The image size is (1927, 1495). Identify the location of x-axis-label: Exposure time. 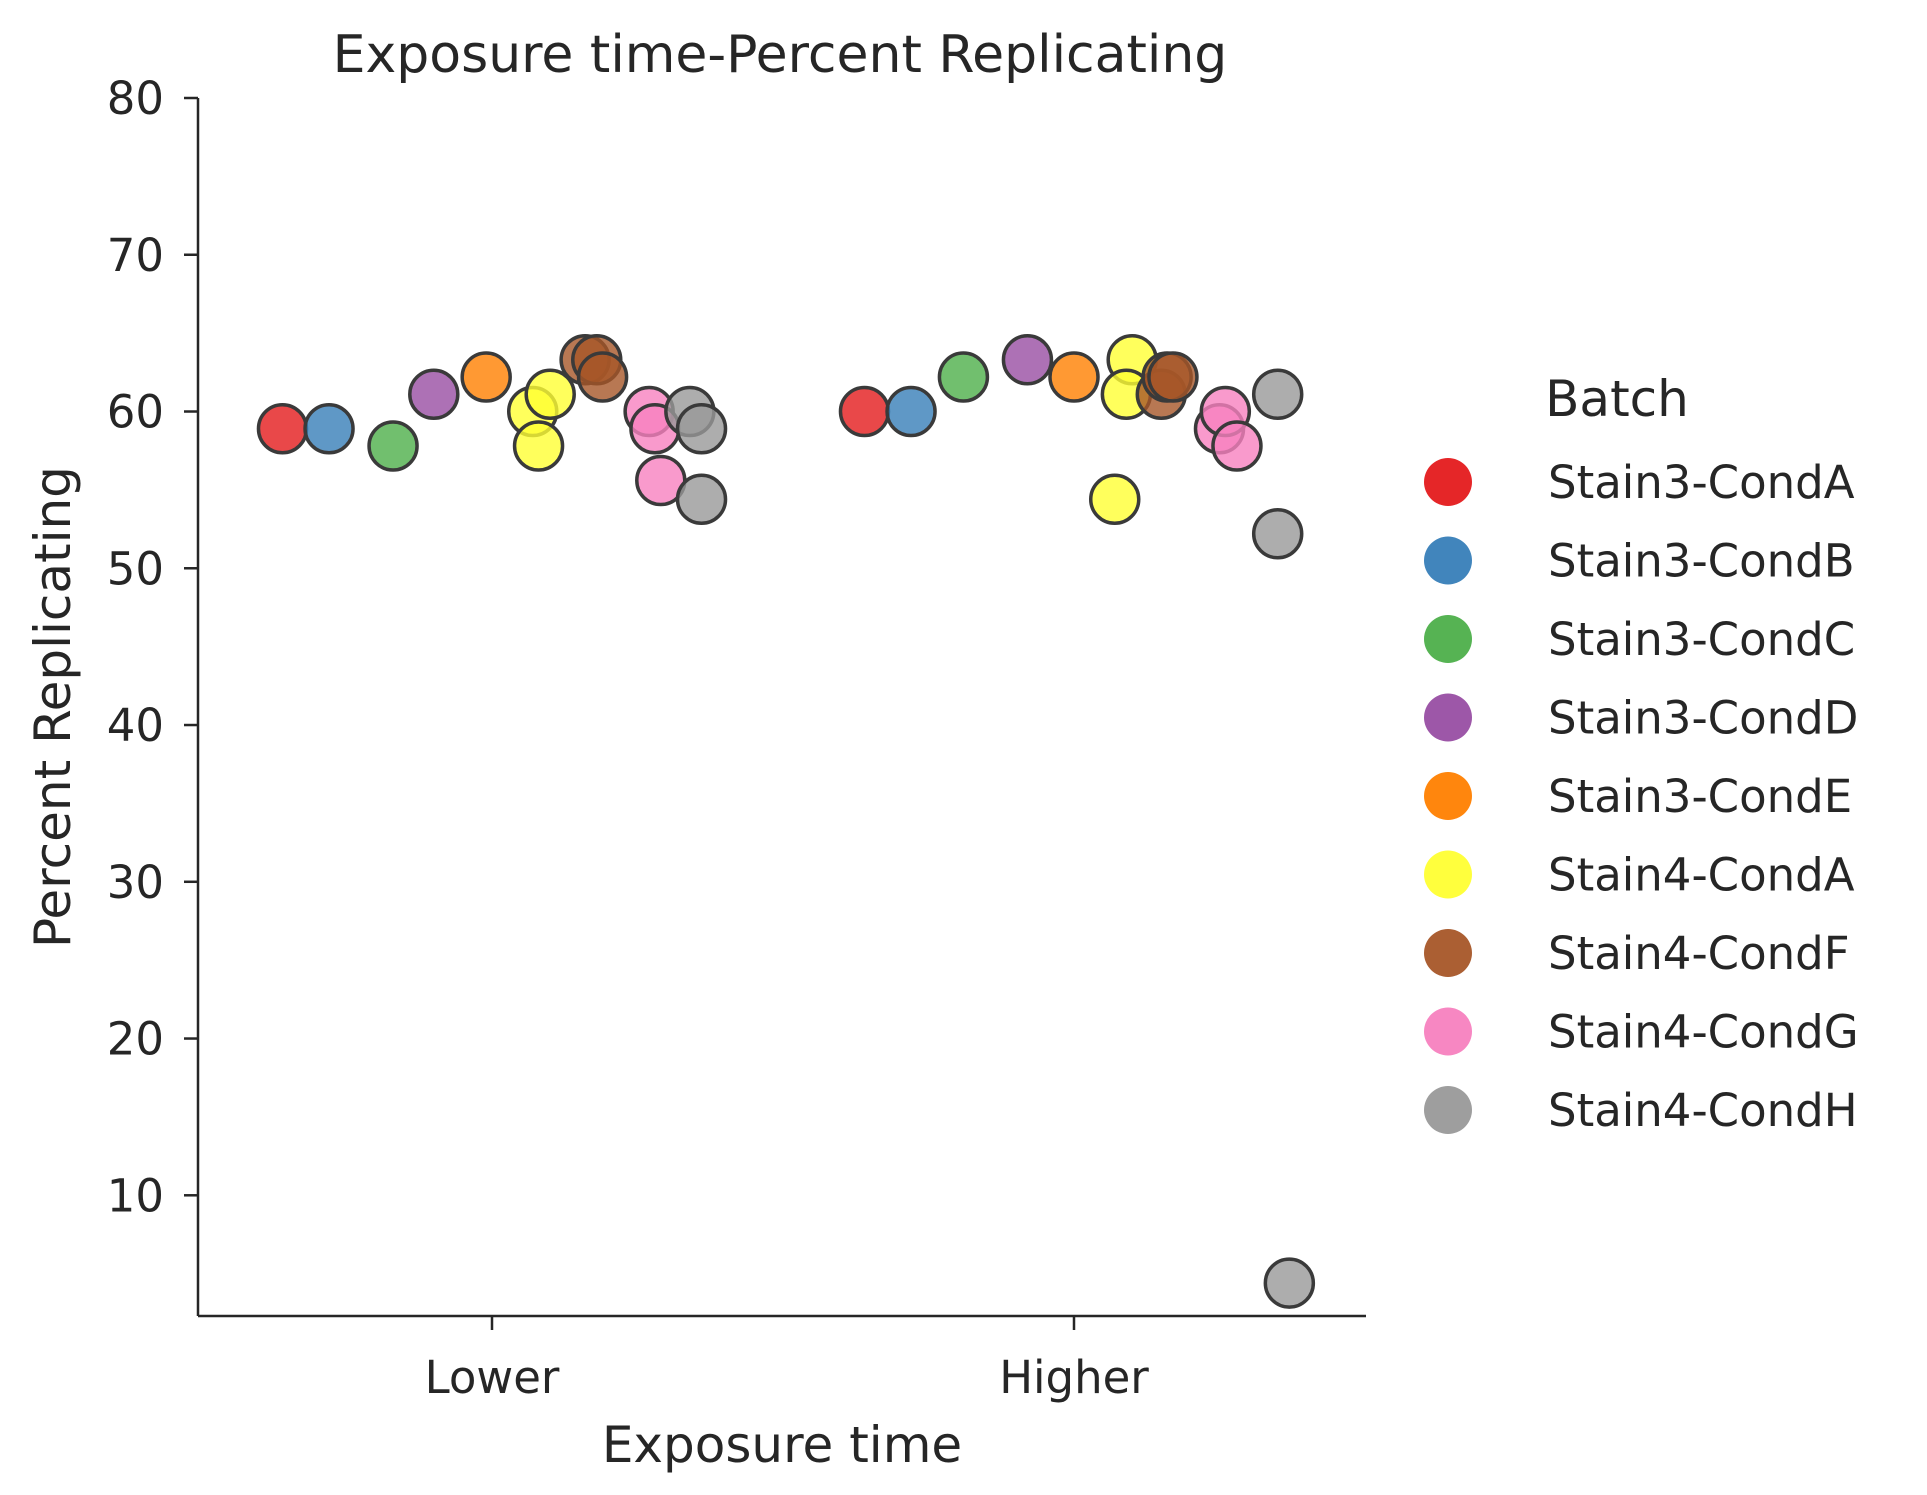
(782, 1445).